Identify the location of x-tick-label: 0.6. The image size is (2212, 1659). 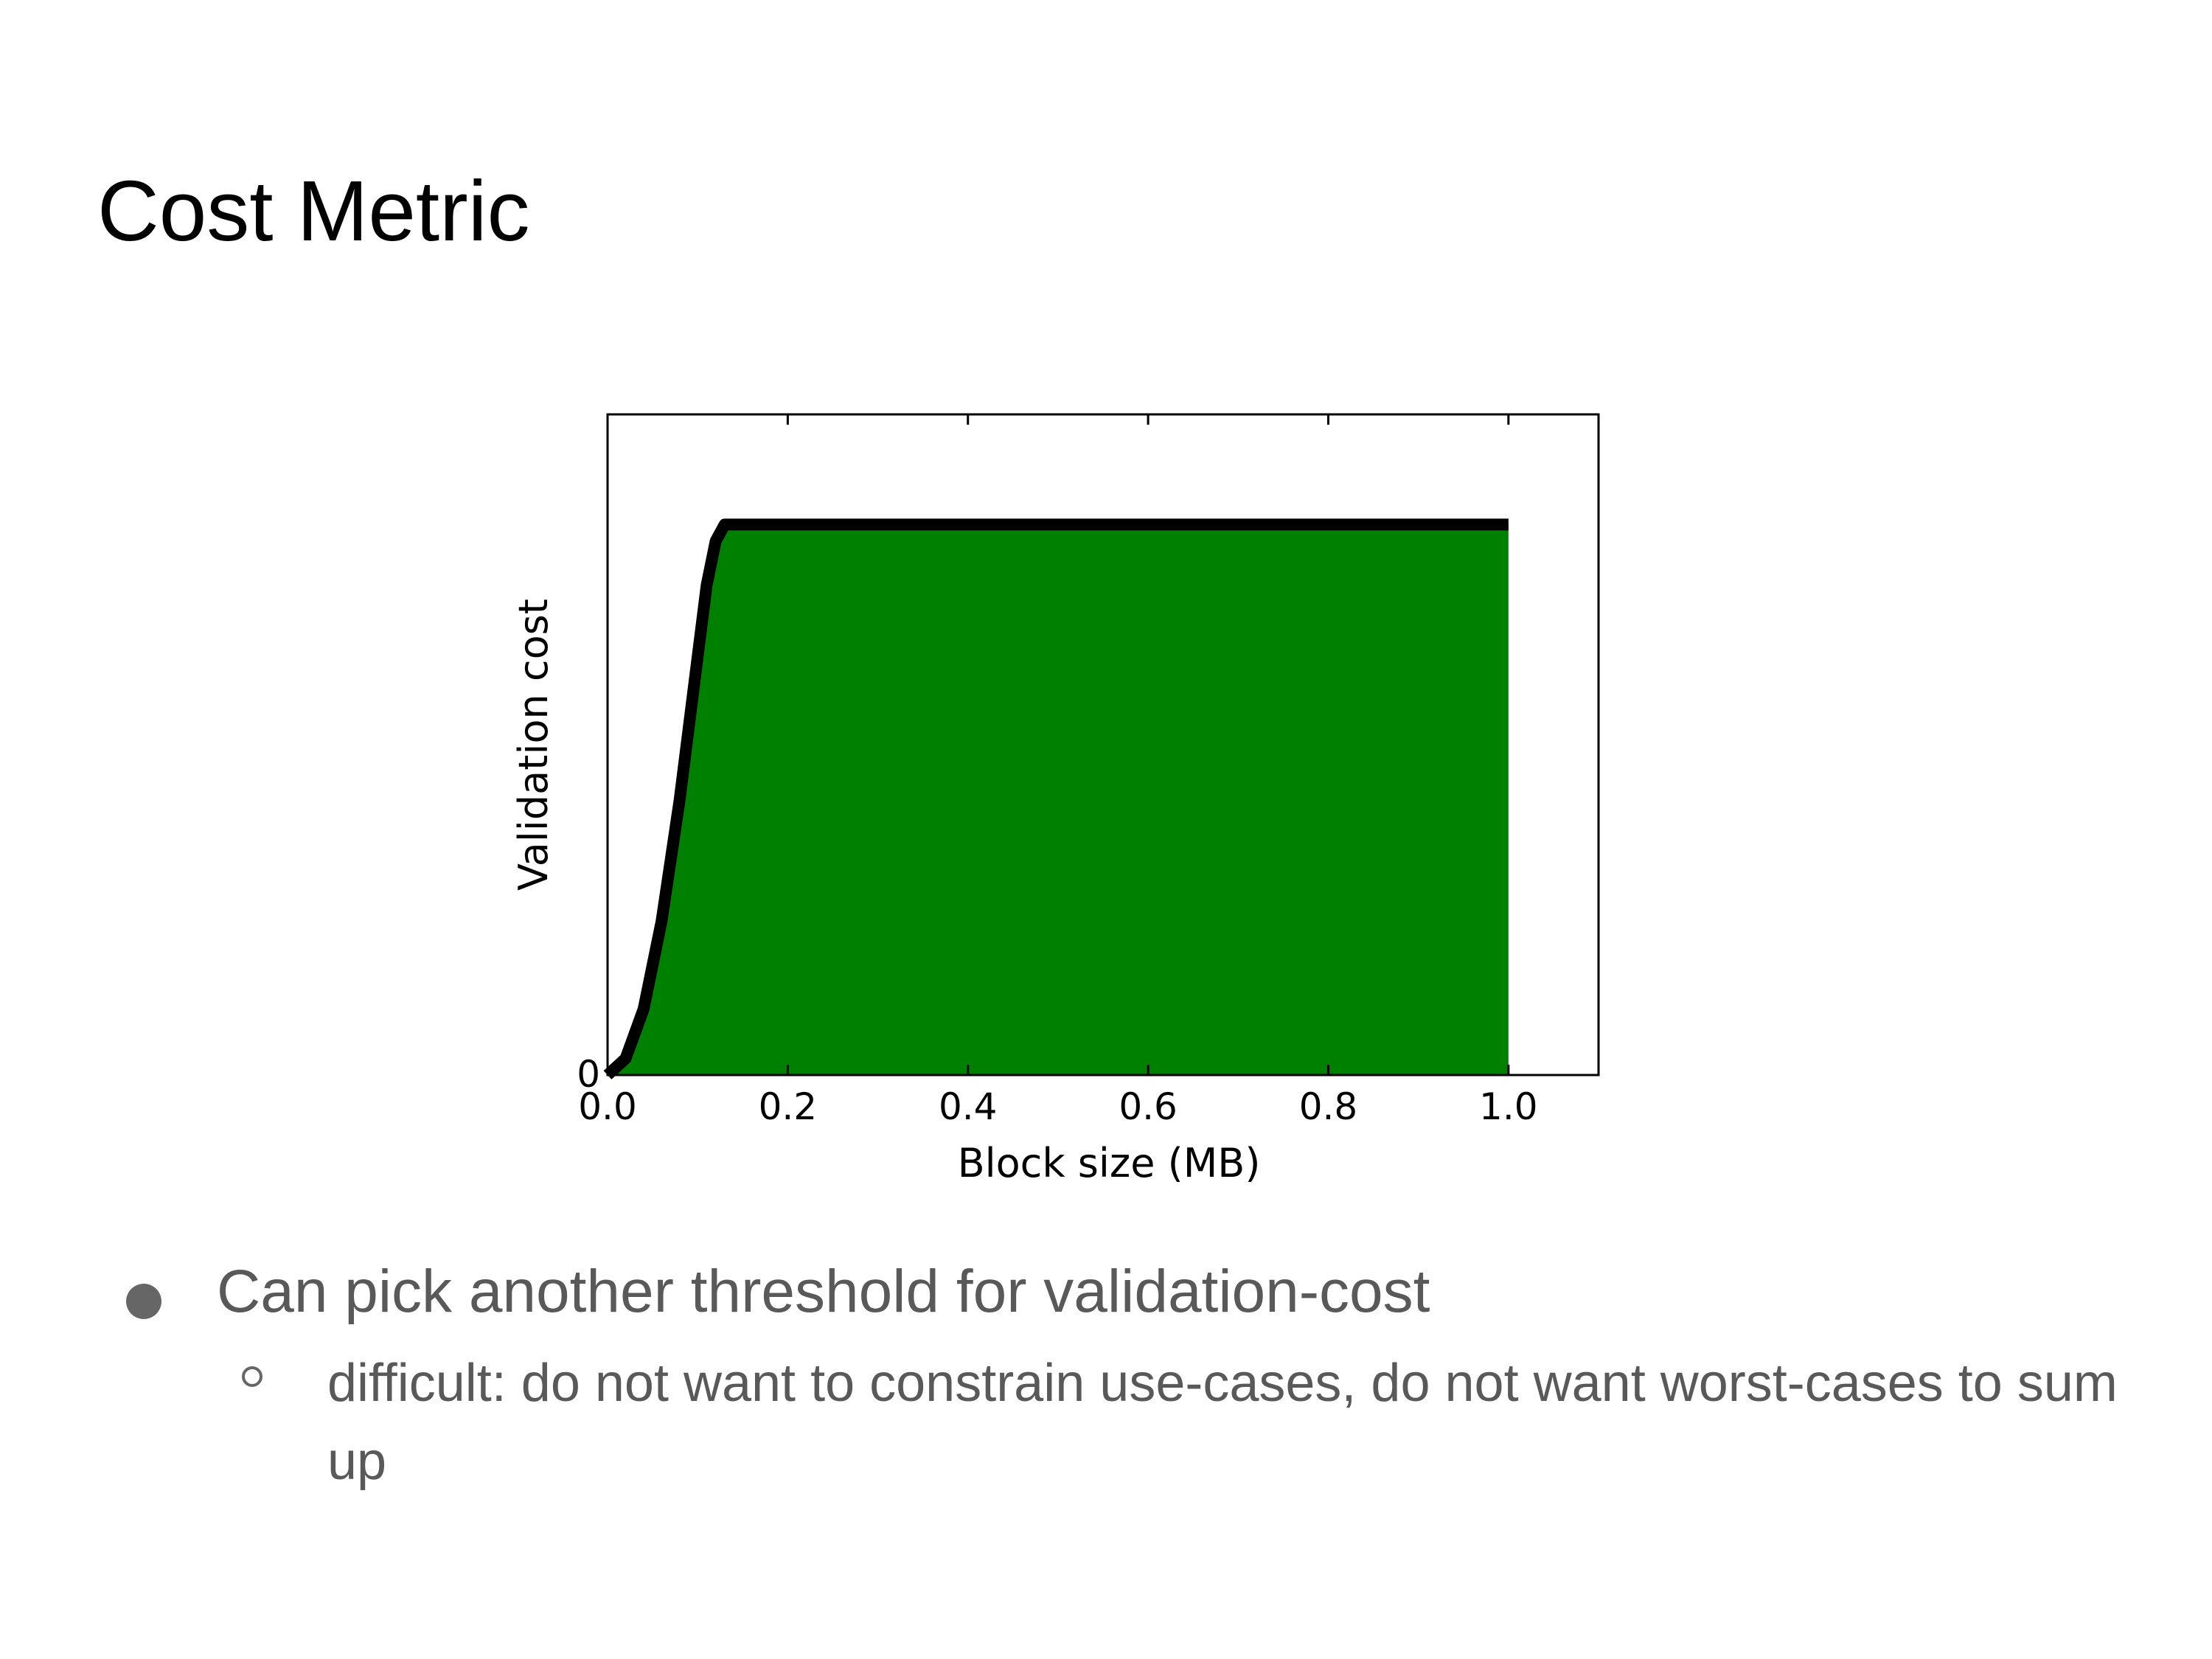
(1148, 1106).